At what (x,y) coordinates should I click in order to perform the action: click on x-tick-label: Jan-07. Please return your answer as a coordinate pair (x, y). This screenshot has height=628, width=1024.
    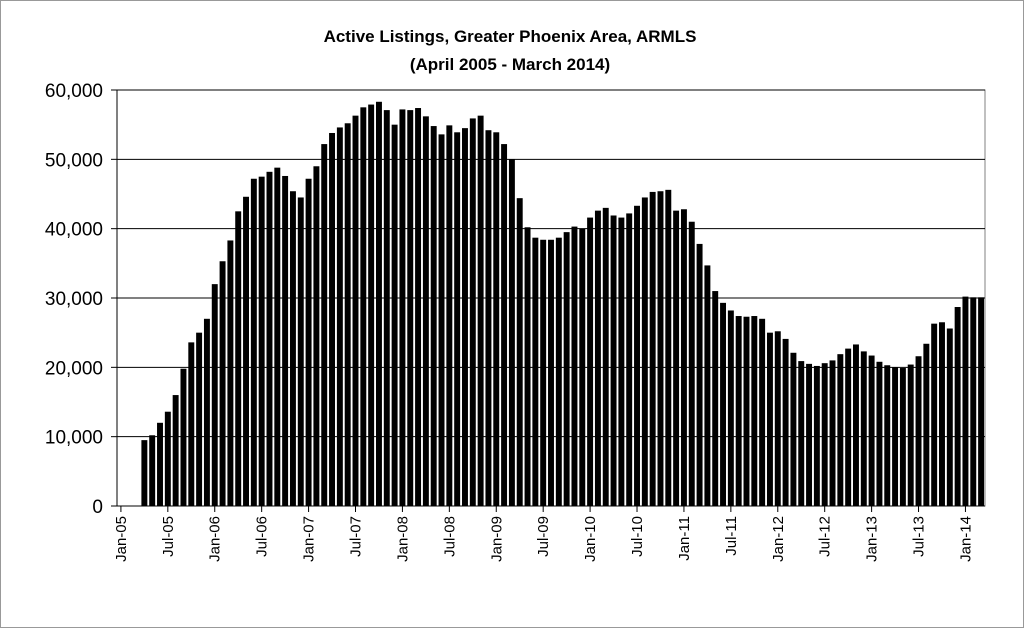
    Looking at the image, I should click on (309, 539).